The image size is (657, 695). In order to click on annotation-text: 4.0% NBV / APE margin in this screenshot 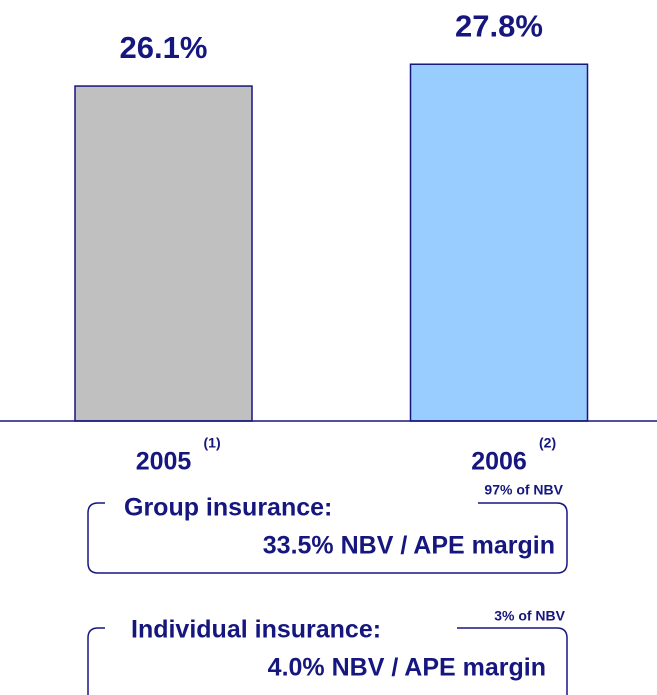, I will do `click(407, 668)`.